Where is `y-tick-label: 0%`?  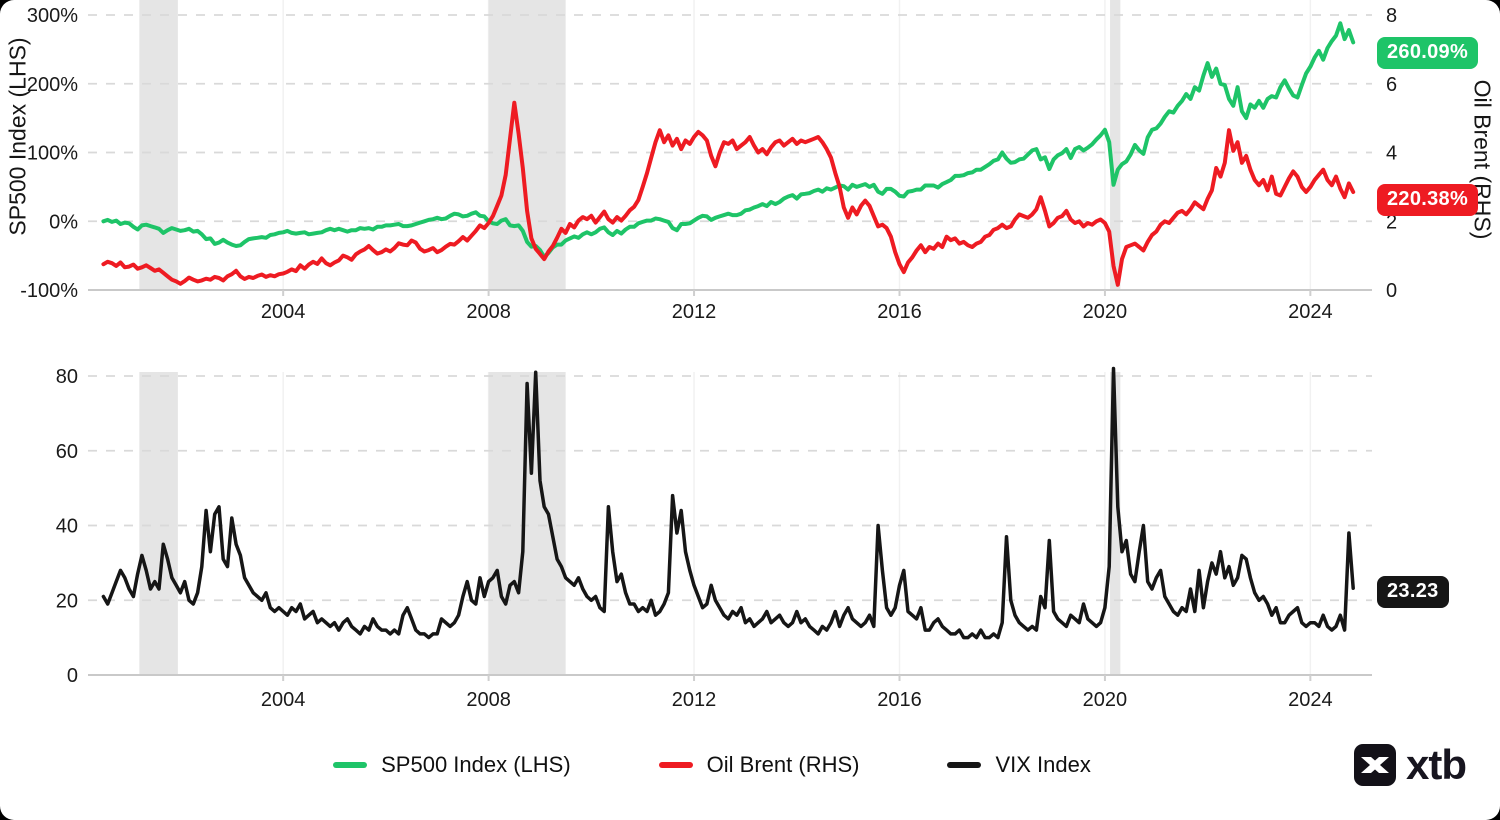 y-tick-label: 0% is located at coordinates (63, 222).